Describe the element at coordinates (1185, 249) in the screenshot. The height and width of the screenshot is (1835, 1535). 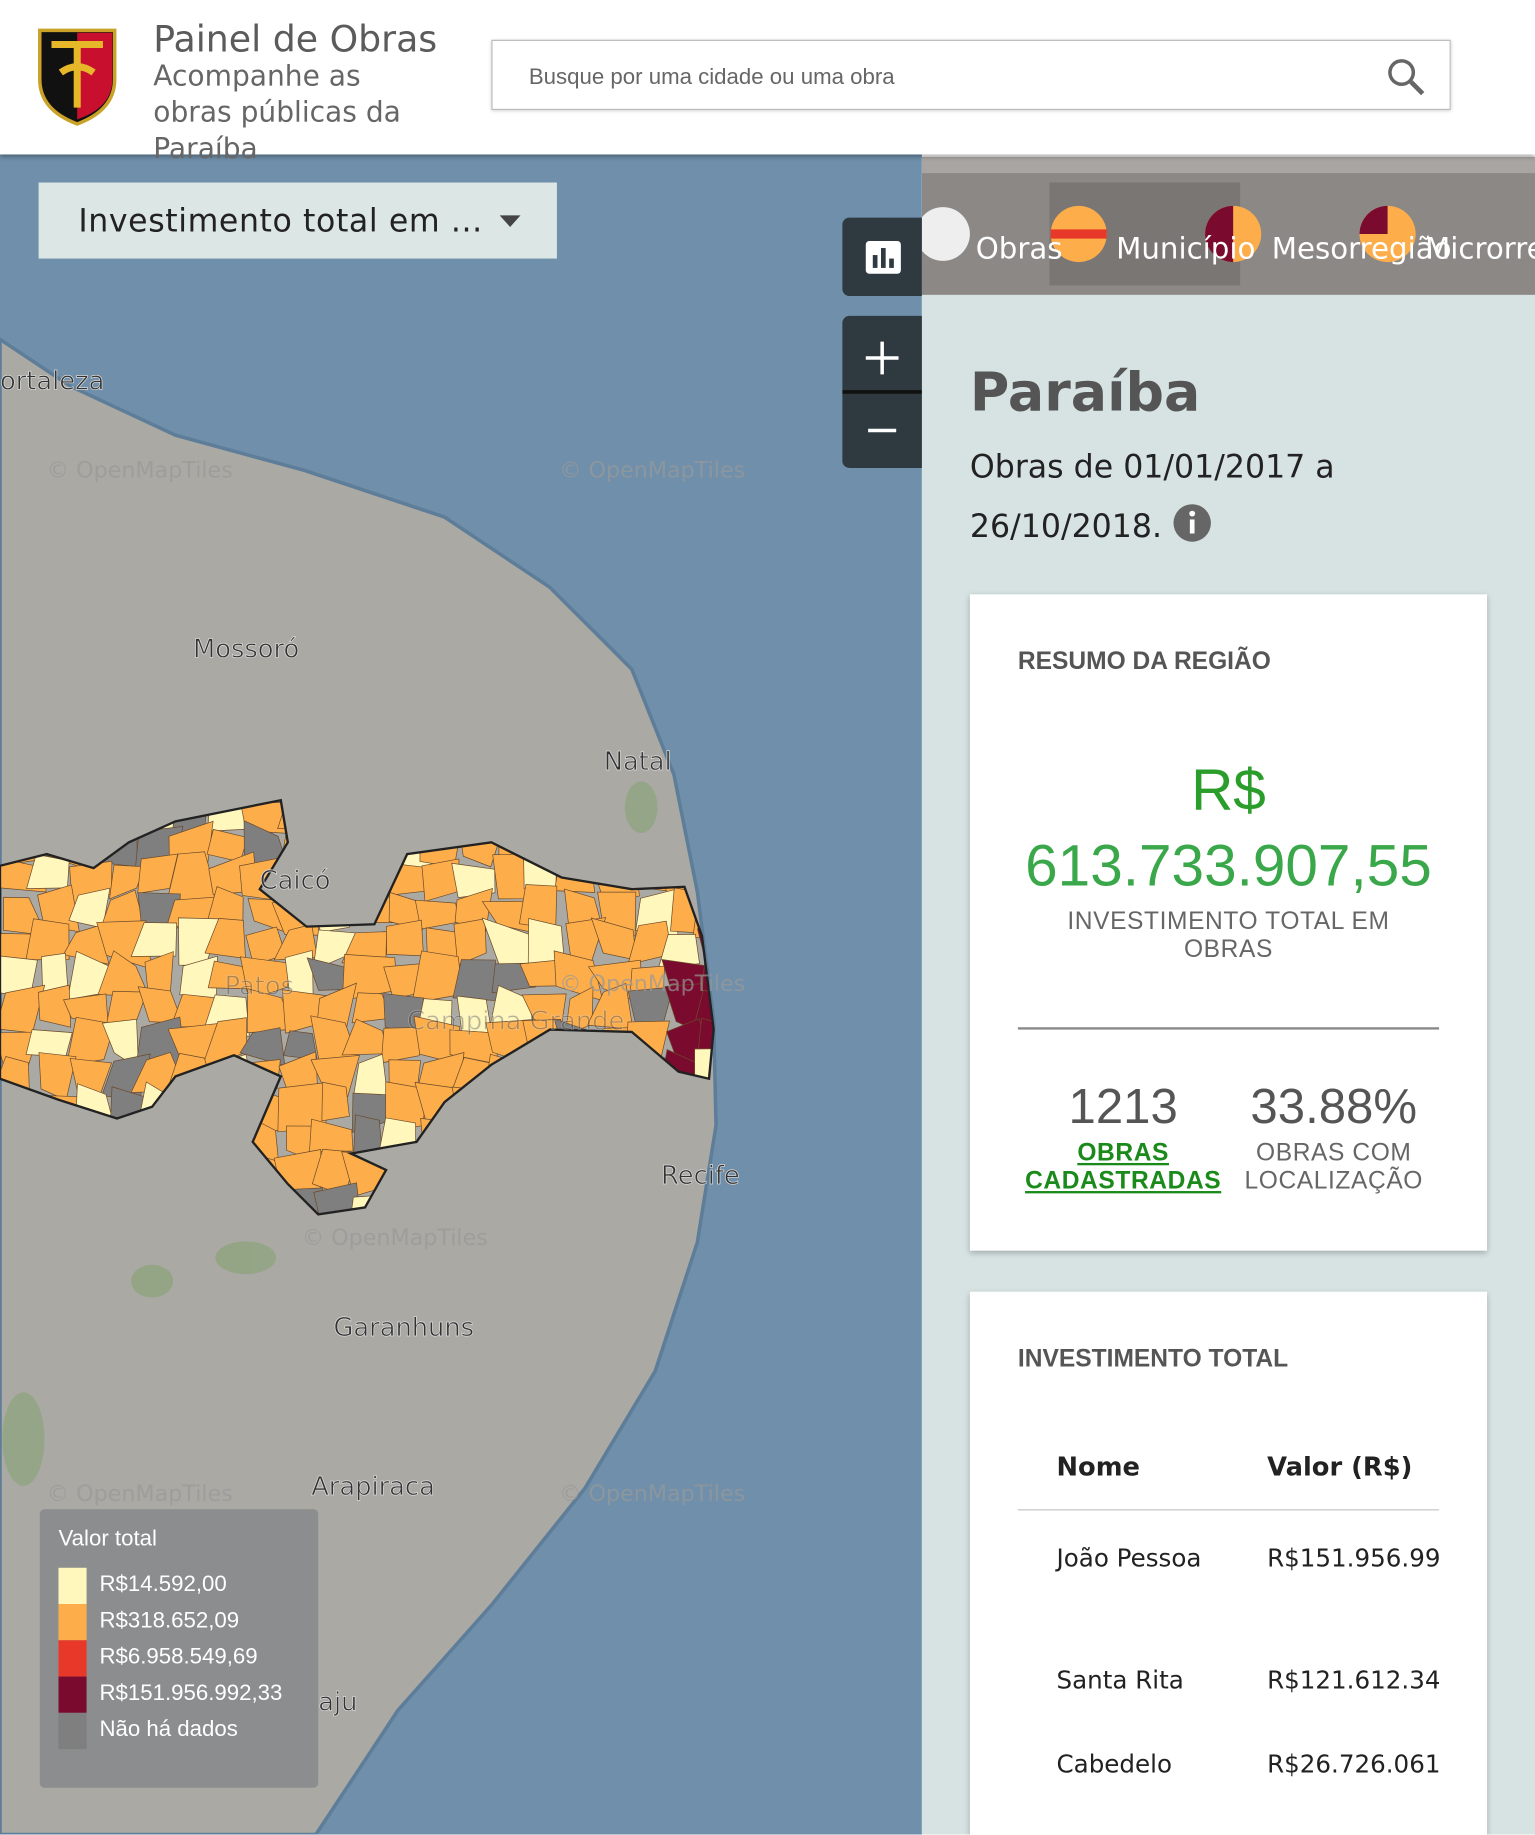
I see `tab: Município` at that location.